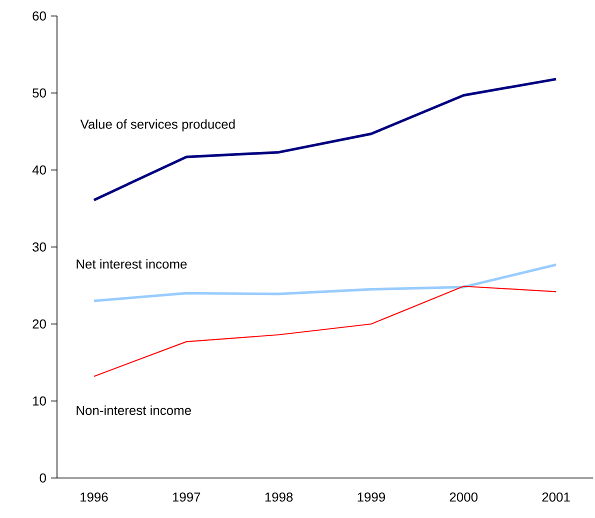  I want to click on y-tick-label: 0, so click(43, 478).